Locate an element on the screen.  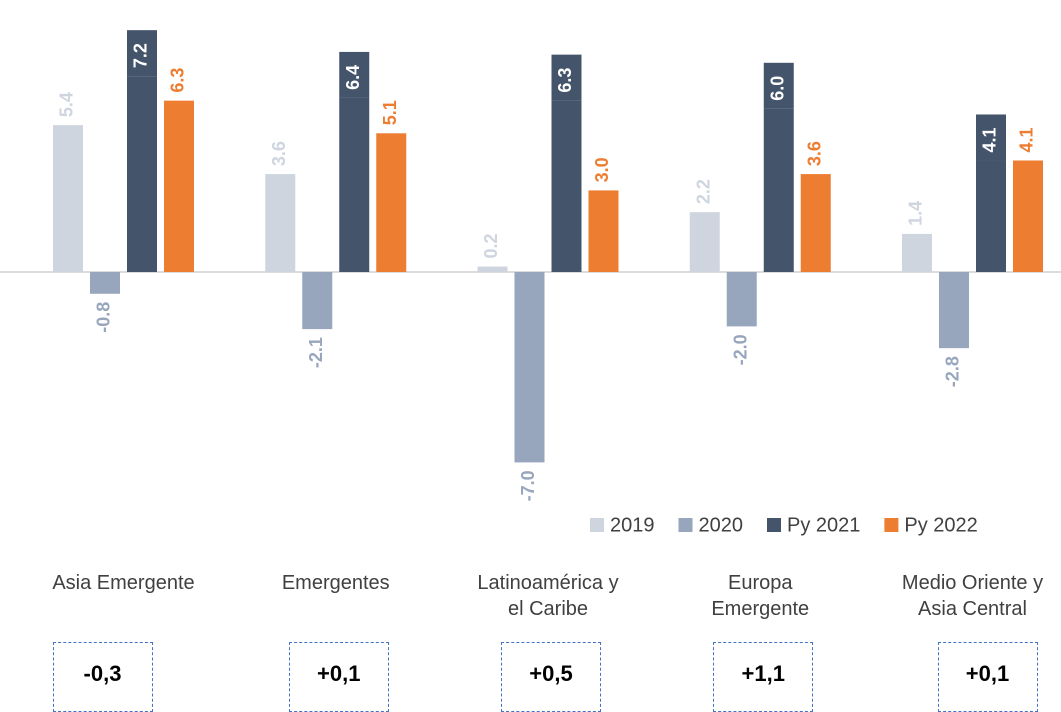
category-label: Asia Emergente is located at coordinates (124, 583).